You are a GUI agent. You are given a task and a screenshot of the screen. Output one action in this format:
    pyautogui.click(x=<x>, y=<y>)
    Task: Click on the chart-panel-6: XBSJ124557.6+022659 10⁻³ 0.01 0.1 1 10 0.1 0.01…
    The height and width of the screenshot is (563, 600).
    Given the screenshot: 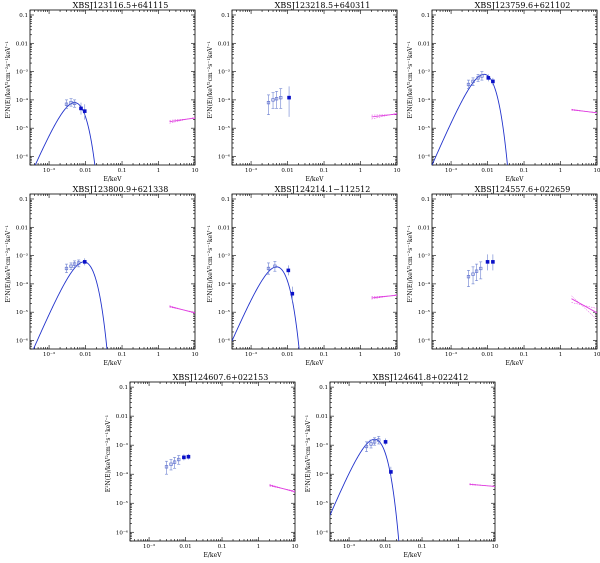 What is the action you would take?
    pyautogui.click(x=503, y=276)
    